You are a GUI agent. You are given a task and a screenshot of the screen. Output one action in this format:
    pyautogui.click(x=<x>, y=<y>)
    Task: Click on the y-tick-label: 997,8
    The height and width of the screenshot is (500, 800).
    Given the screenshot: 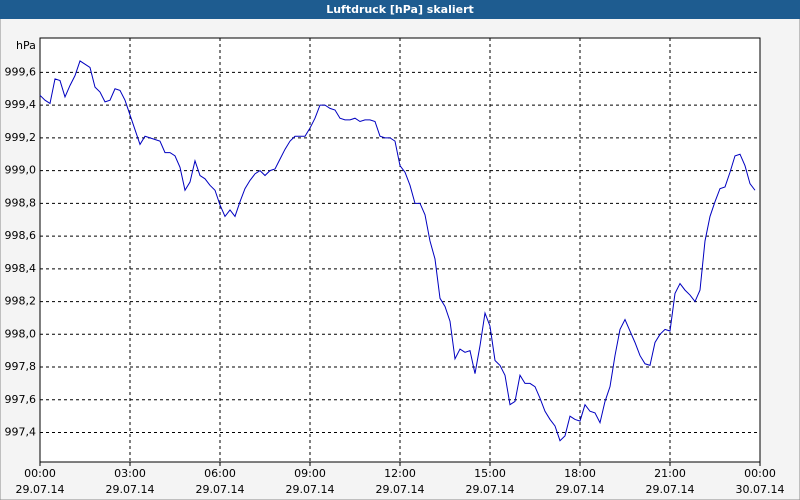 What is the action you would take?
    pyautogui.click(x=21, y=366)
    